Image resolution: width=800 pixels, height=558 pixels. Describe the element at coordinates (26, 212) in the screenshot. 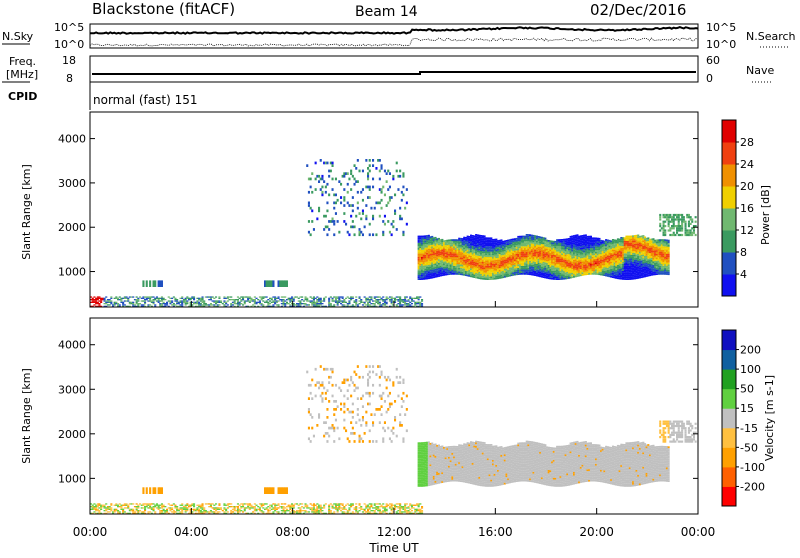

I see `power-ylabel: Slant Range [km]` at that location.